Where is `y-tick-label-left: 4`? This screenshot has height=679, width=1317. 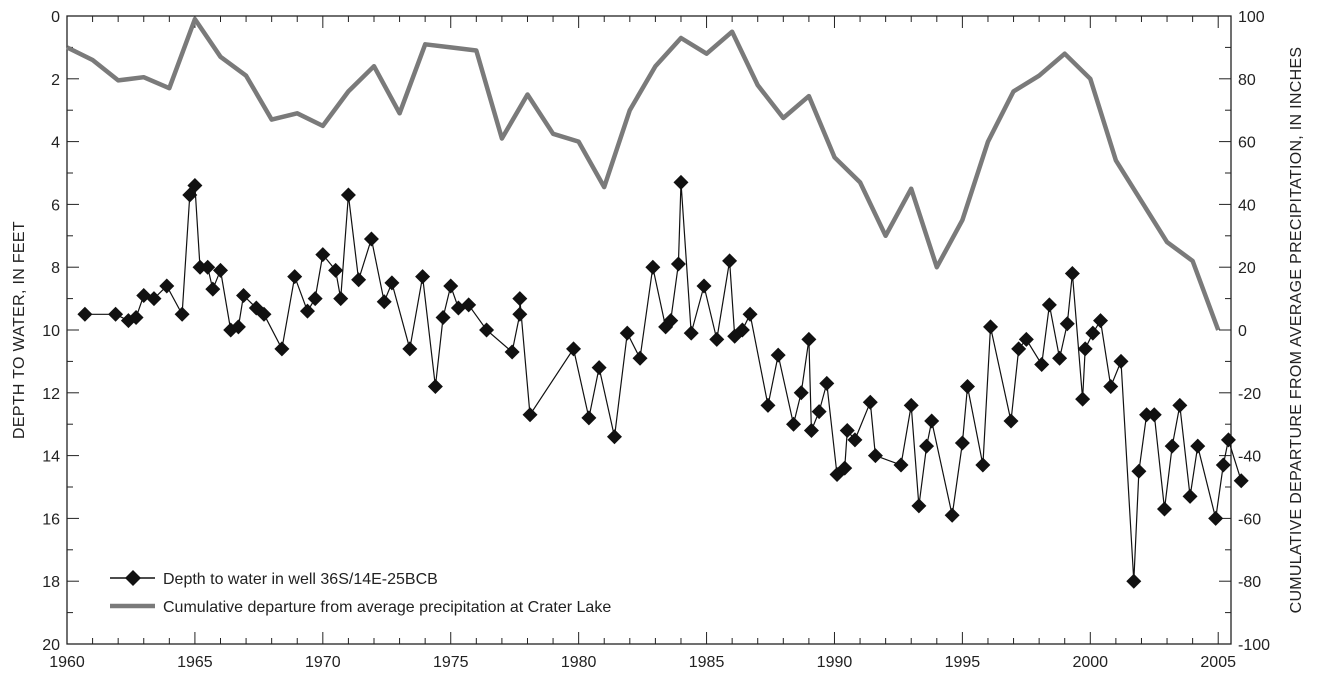
y-tick-label-left: 4 is located at coordinates (55, 143).